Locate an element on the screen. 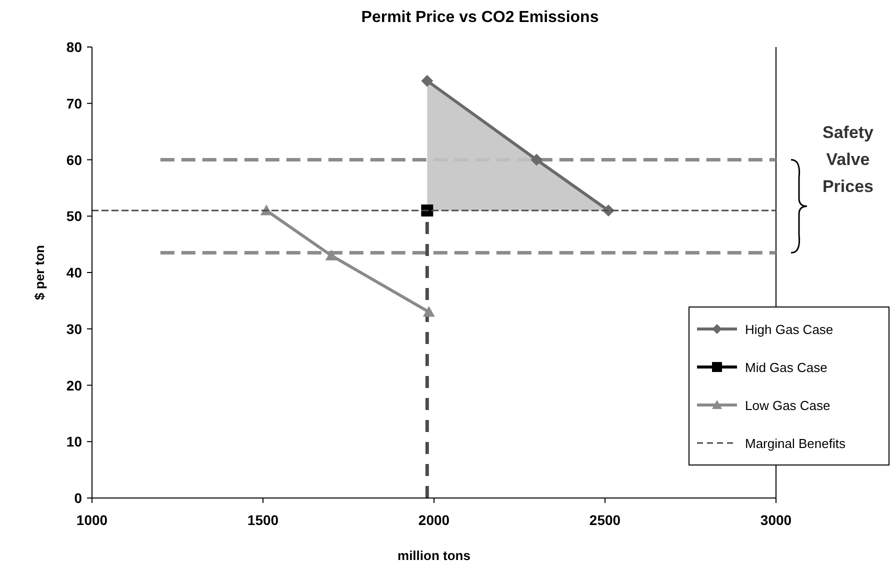  y-tick-label: 40 is located at coordinates (74, 272).